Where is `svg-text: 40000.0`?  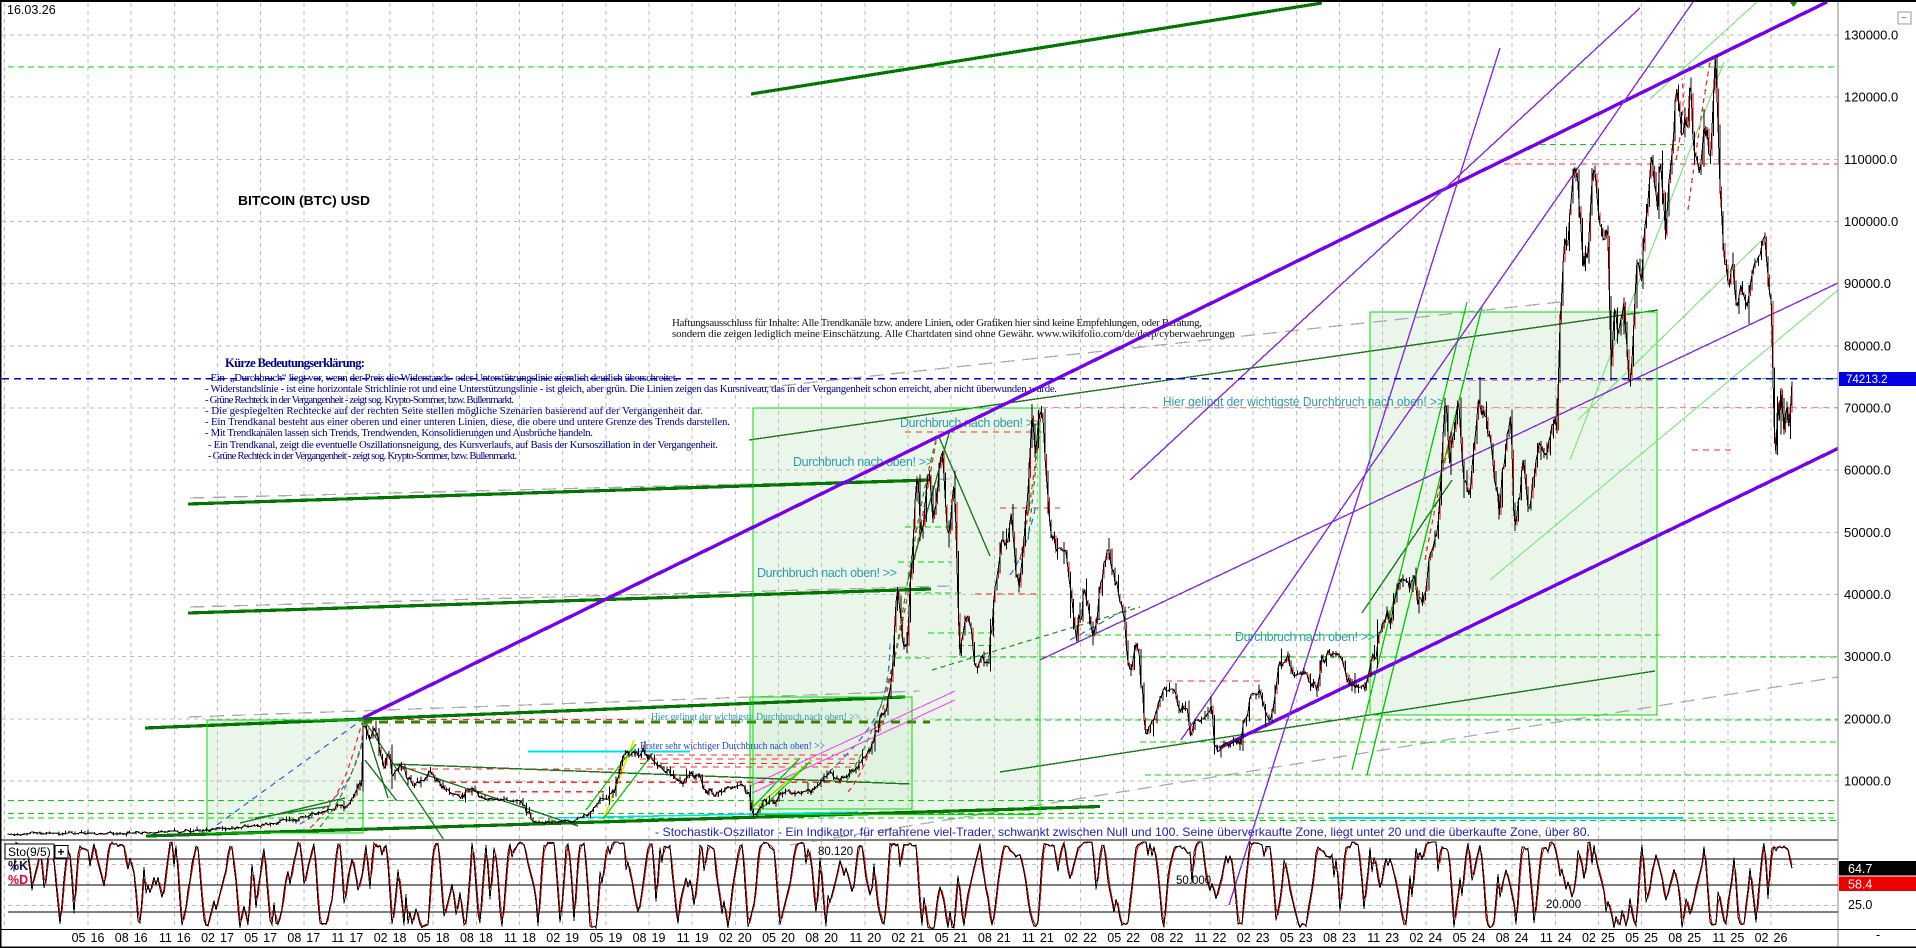 svg-text: 40000.0 is located at coordinates (1867, 594).